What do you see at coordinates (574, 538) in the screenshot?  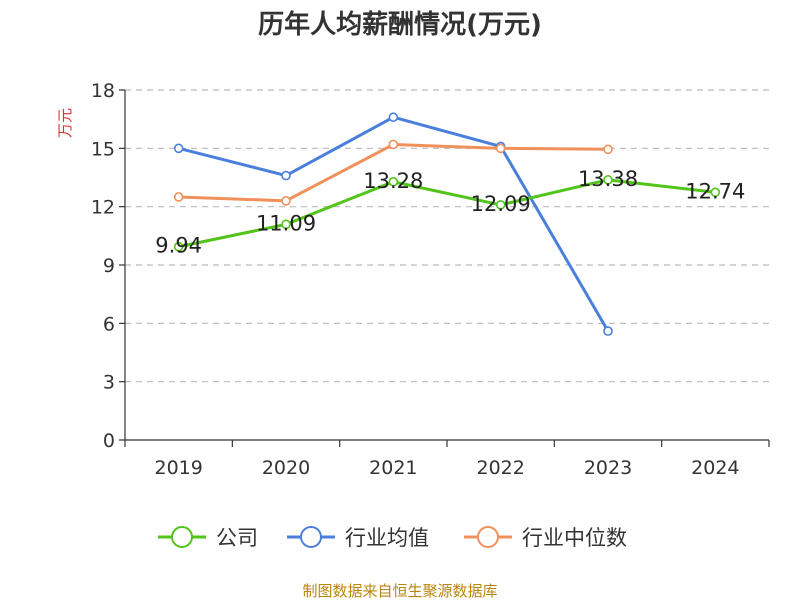 I see `legend-label: 行业中位数` at bounding box center [574, 538].